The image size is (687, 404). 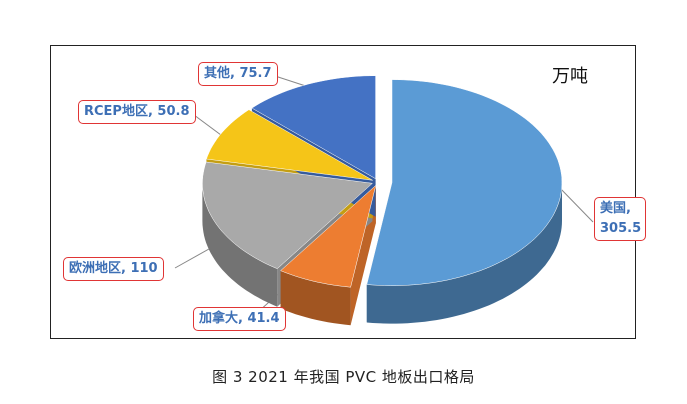 I want to click on data-label: 欧洲地区, 110, so click(x=113, y=269).